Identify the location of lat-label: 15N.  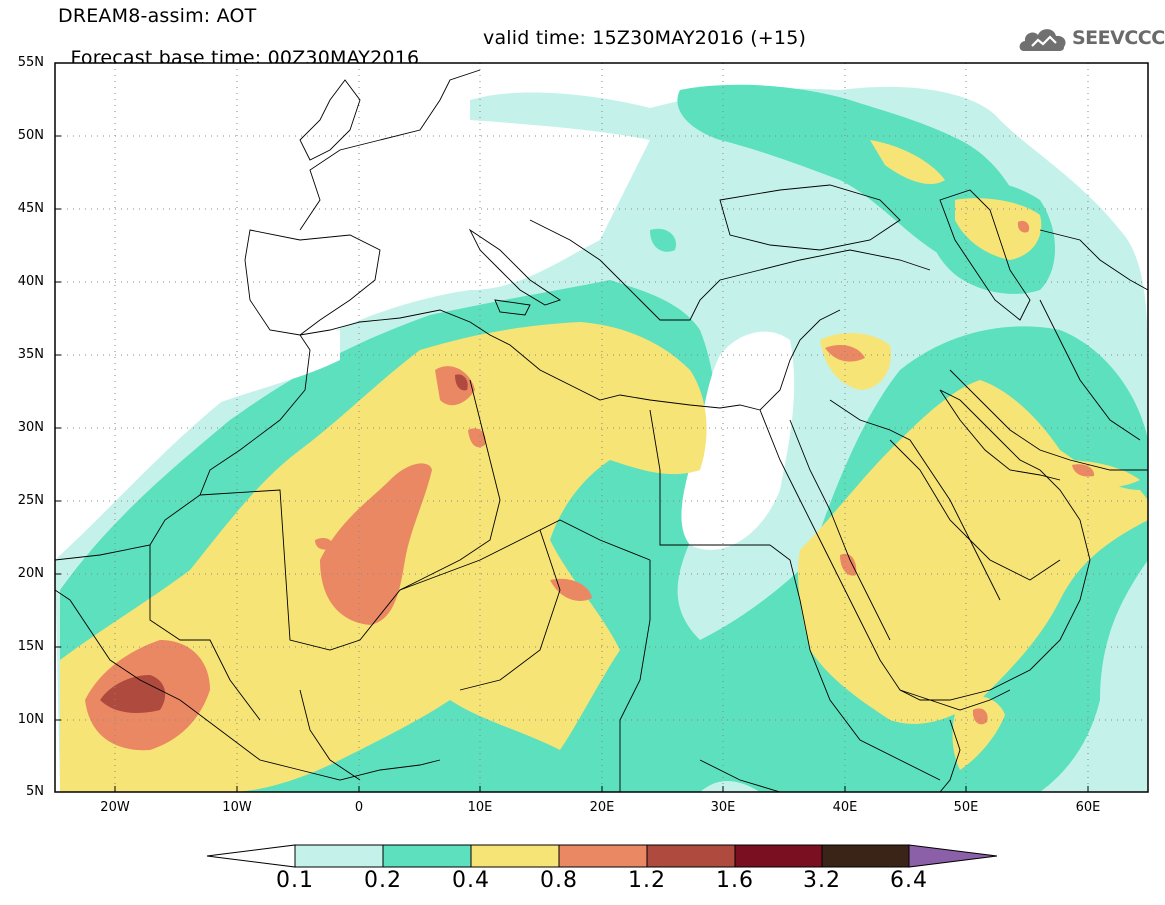
(30, 646).